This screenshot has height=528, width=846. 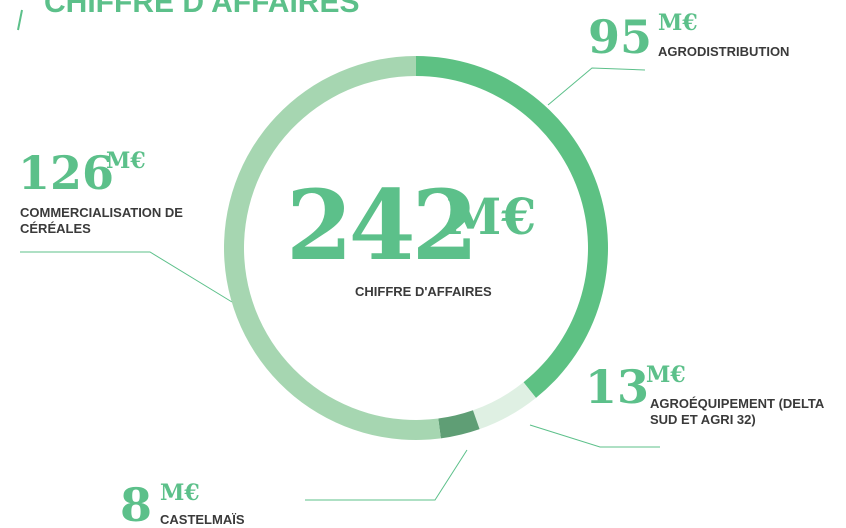 I want to click on total-label: CHIFFRE D'AFFAIRES, so click(x=423, y=291).